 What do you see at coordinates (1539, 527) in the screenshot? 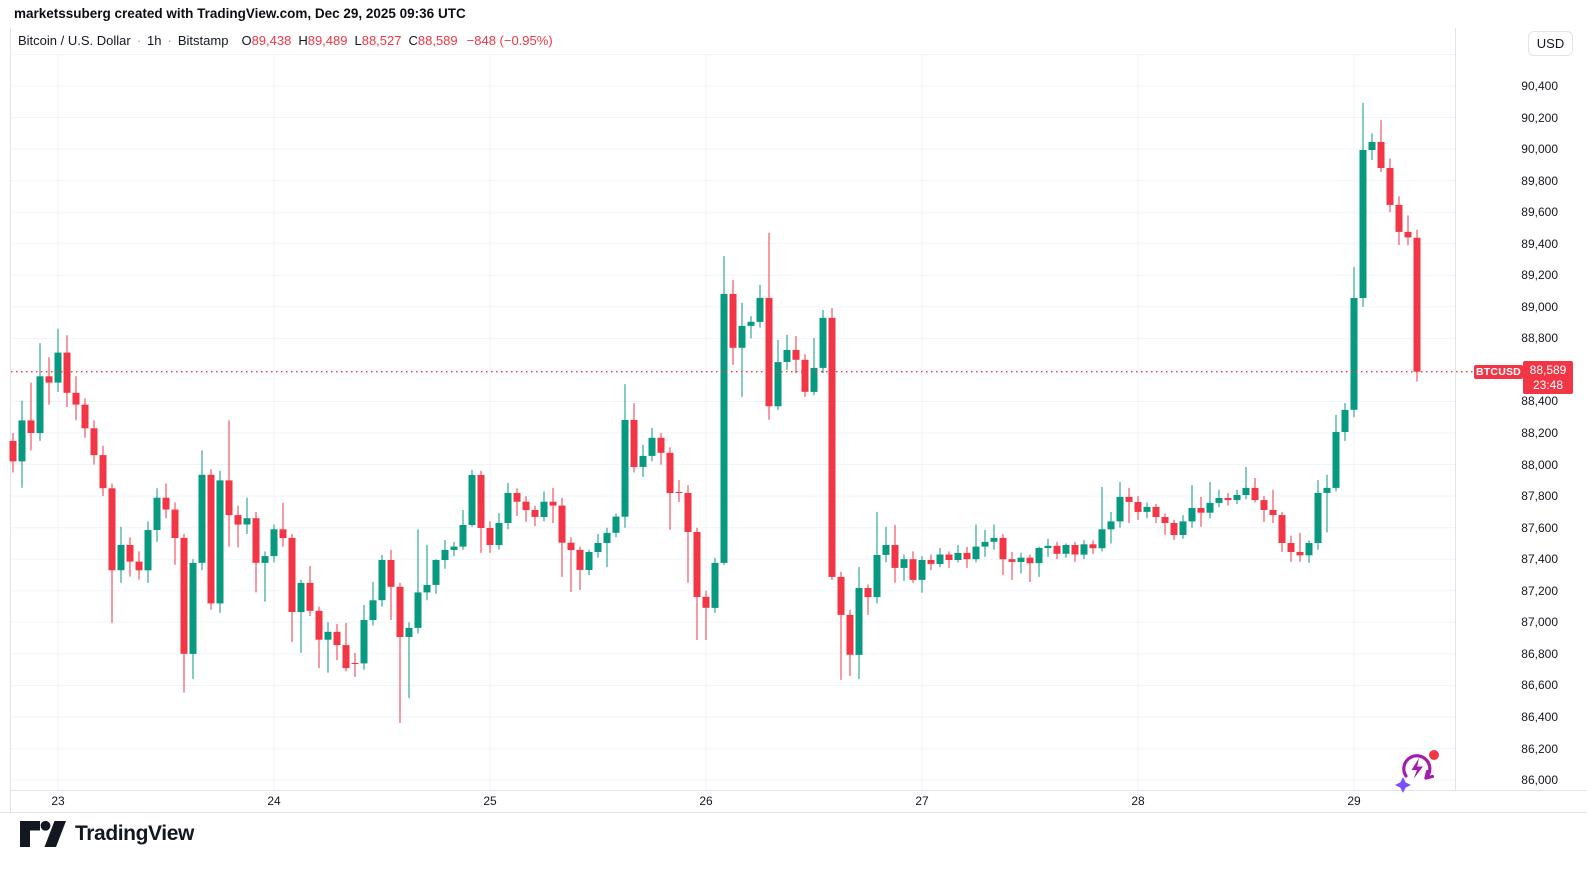
I see `price-tick-label: 87,600` at bounding box center [1539, 527].